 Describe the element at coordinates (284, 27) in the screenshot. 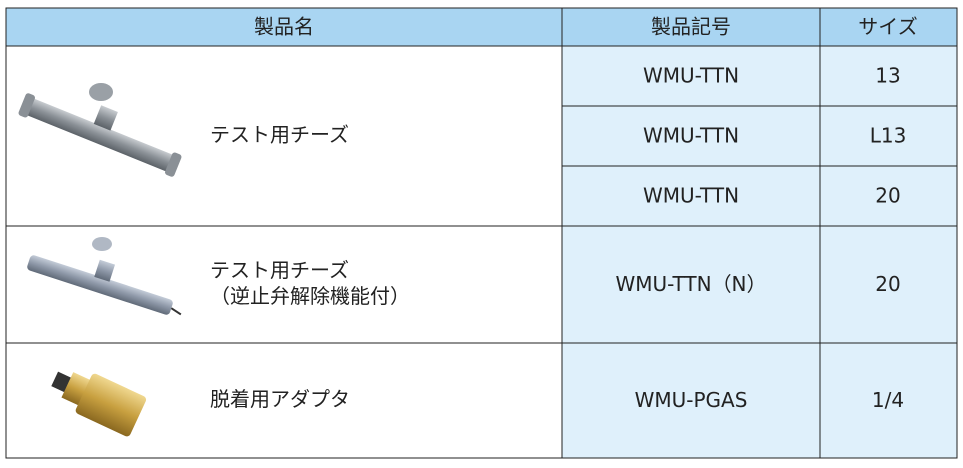

I see `header-cell: 製品名` at that location.